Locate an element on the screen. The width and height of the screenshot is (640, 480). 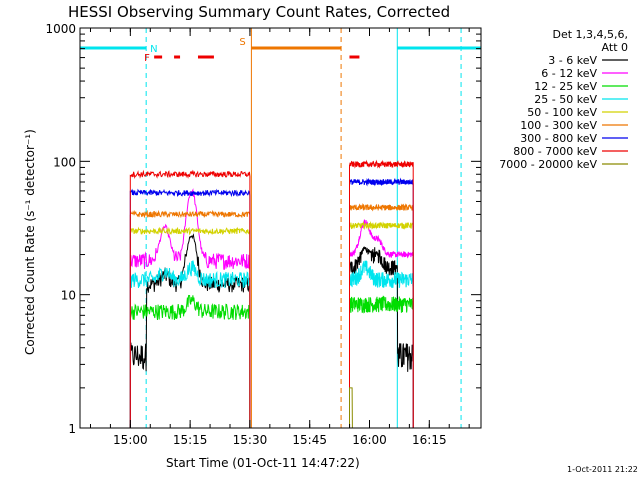
legend-entry-7: 800 - 7000 keV is located at coordinates (555, 151).